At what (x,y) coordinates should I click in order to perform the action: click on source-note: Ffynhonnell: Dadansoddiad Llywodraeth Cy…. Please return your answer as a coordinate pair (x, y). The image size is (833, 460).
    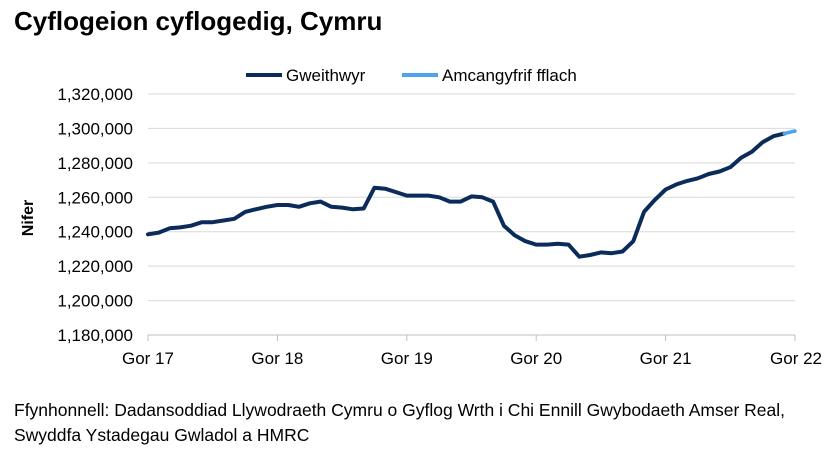
    Looking at the image, I should click on (400, 422).